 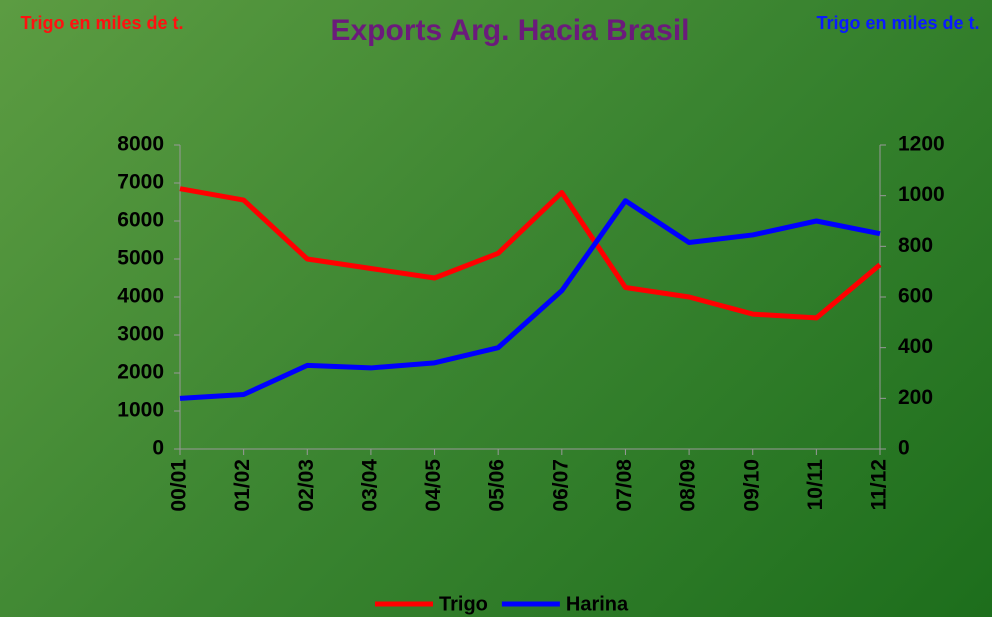 I want to click on legend-label: Harina, so click(x=597, y=604).